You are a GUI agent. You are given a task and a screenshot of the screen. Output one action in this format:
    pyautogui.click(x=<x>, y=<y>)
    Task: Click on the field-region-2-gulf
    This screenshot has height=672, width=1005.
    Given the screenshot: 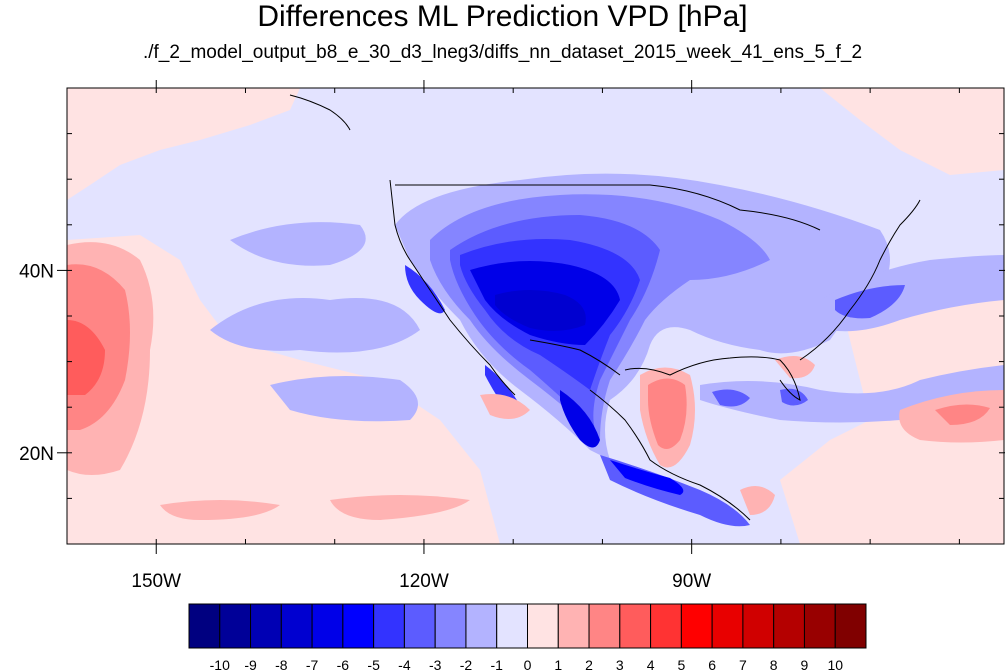 What is the action you would take?
    pyautogui.click(x=667, y=413)
    